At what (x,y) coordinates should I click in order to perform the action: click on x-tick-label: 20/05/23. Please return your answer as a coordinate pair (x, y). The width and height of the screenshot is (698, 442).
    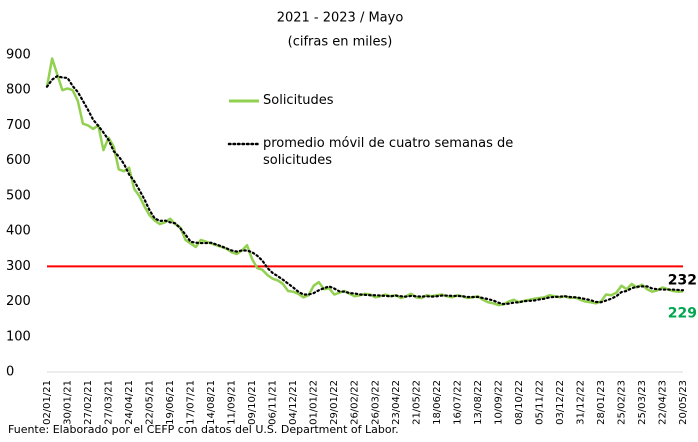
    Looking at the image, I should click on (683, 402).